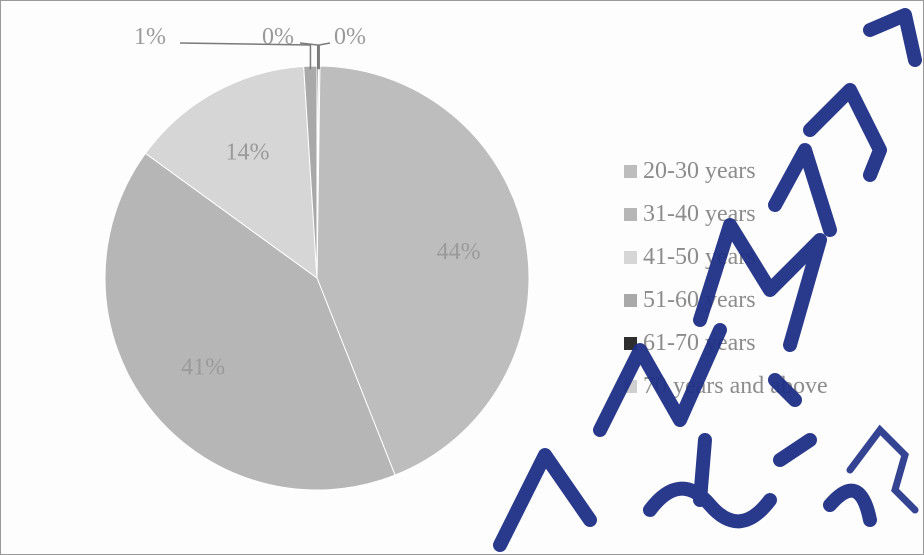  Describe the element at coordinates (769, 343) in the screenshot. I see `legend-item-5: 61-70 years` at that location.